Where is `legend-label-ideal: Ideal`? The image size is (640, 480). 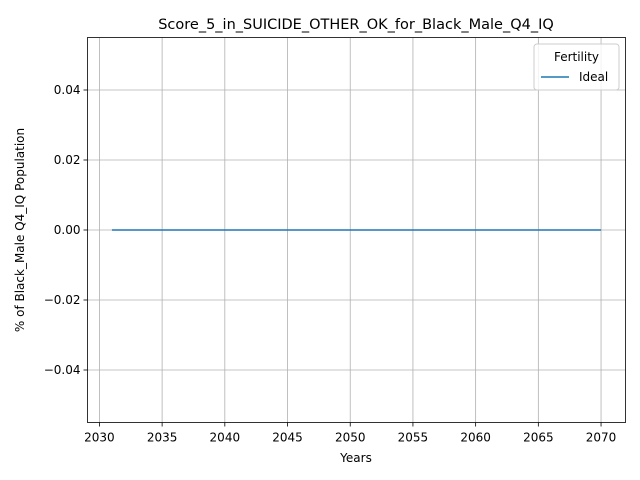
legend-label-ideal: Ideal is located at coordinates (593, 77).